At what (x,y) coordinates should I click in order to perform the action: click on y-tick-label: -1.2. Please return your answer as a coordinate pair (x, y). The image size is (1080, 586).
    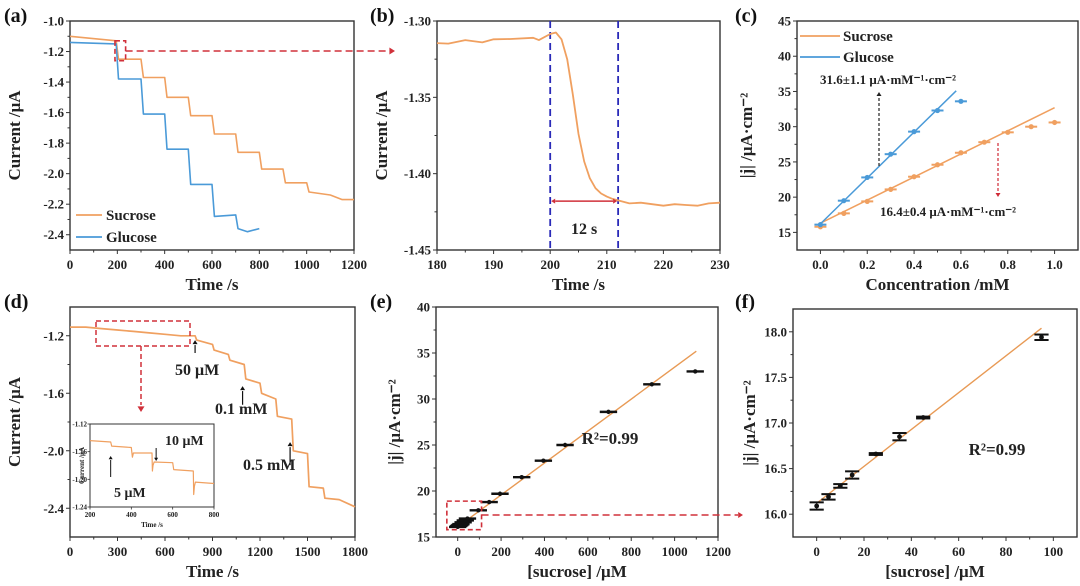
    Looking at the image, I should click on (53, 51).